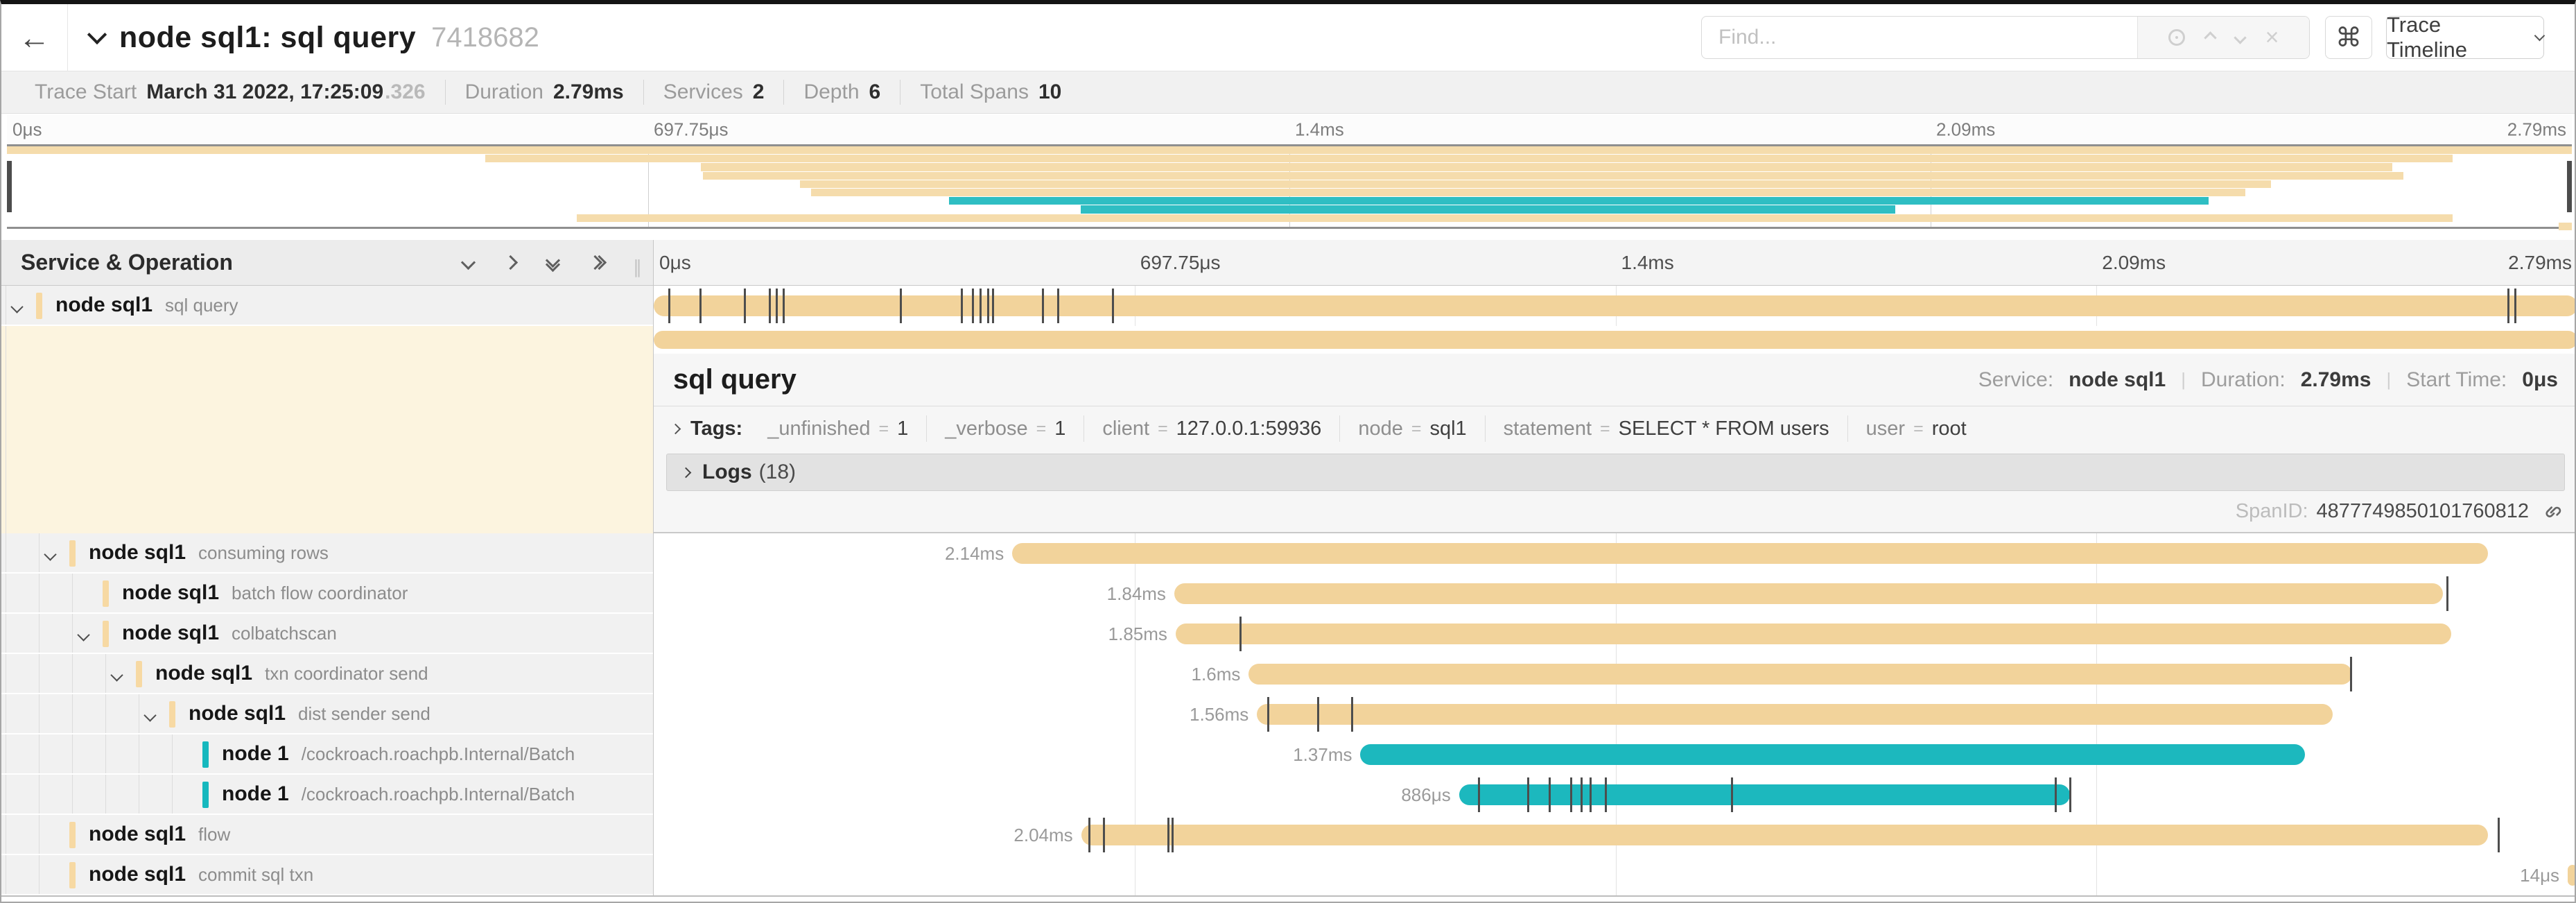 The height and width of the screenshot is (903, 2576). Describe the element at coordinates (1553, 175) in the screenshot. I see `minimap-span-bar` at that location.